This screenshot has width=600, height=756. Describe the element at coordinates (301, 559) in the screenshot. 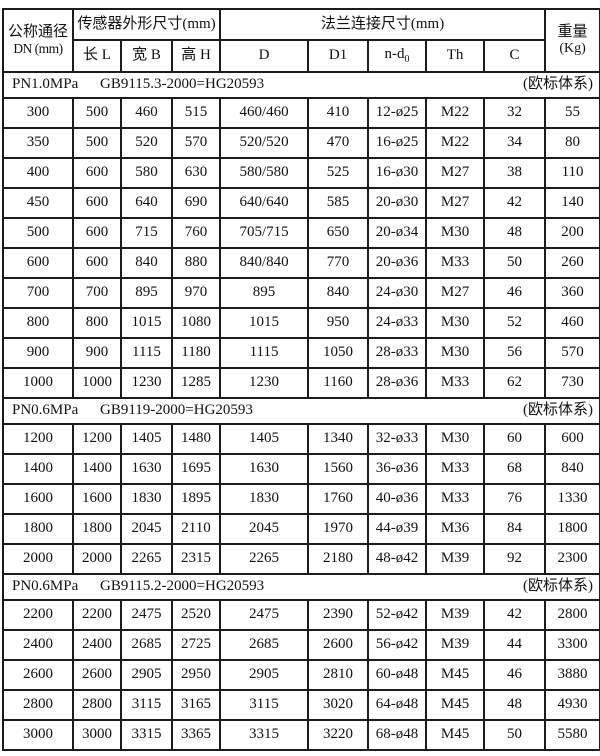

I see `data-row-dn-2000: 2000 2000 2265 2315 2265 2180 48-ø42 M39 92 2300` at that location.